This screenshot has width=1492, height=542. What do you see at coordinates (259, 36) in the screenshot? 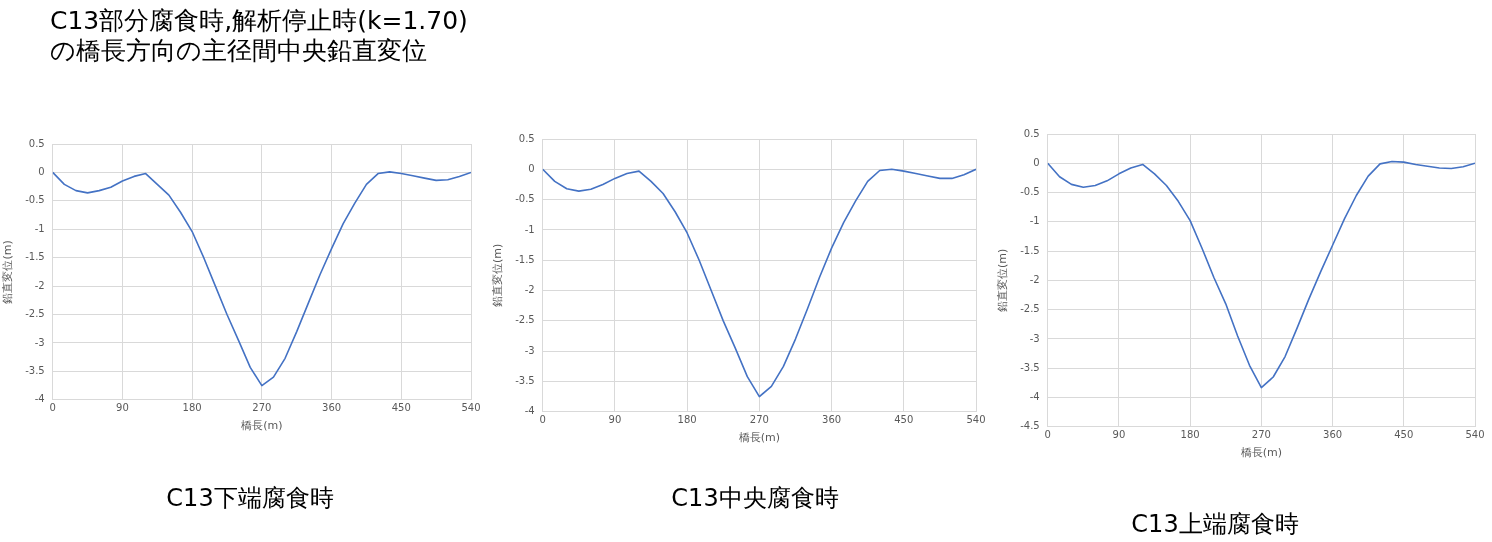
I see `text: C13部分腐食時,解析停止時(k=1.70) の橋長方向の主径間中央鉛直変位` at bounding box center [259, 36].